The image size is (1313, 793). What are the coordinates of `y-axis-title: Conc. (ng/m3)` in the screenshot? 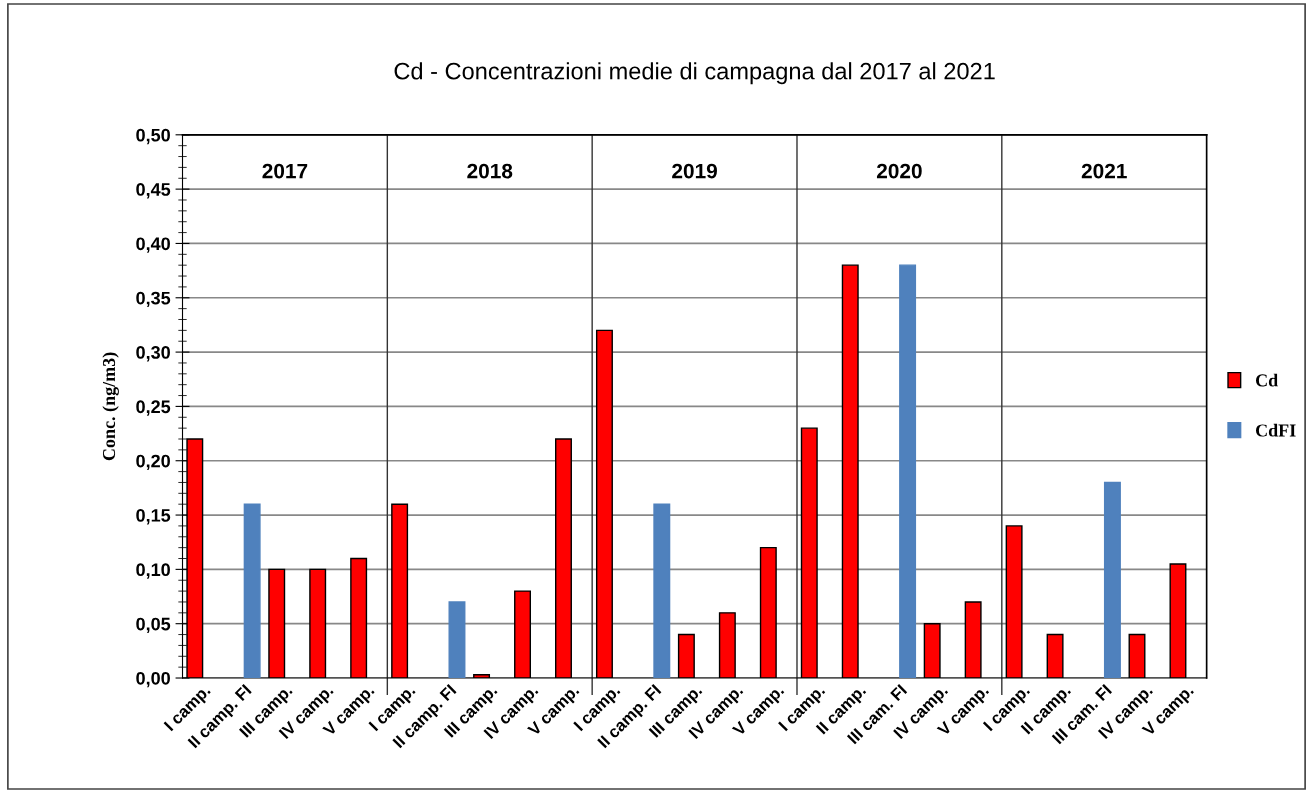 It's located at (110, 406).